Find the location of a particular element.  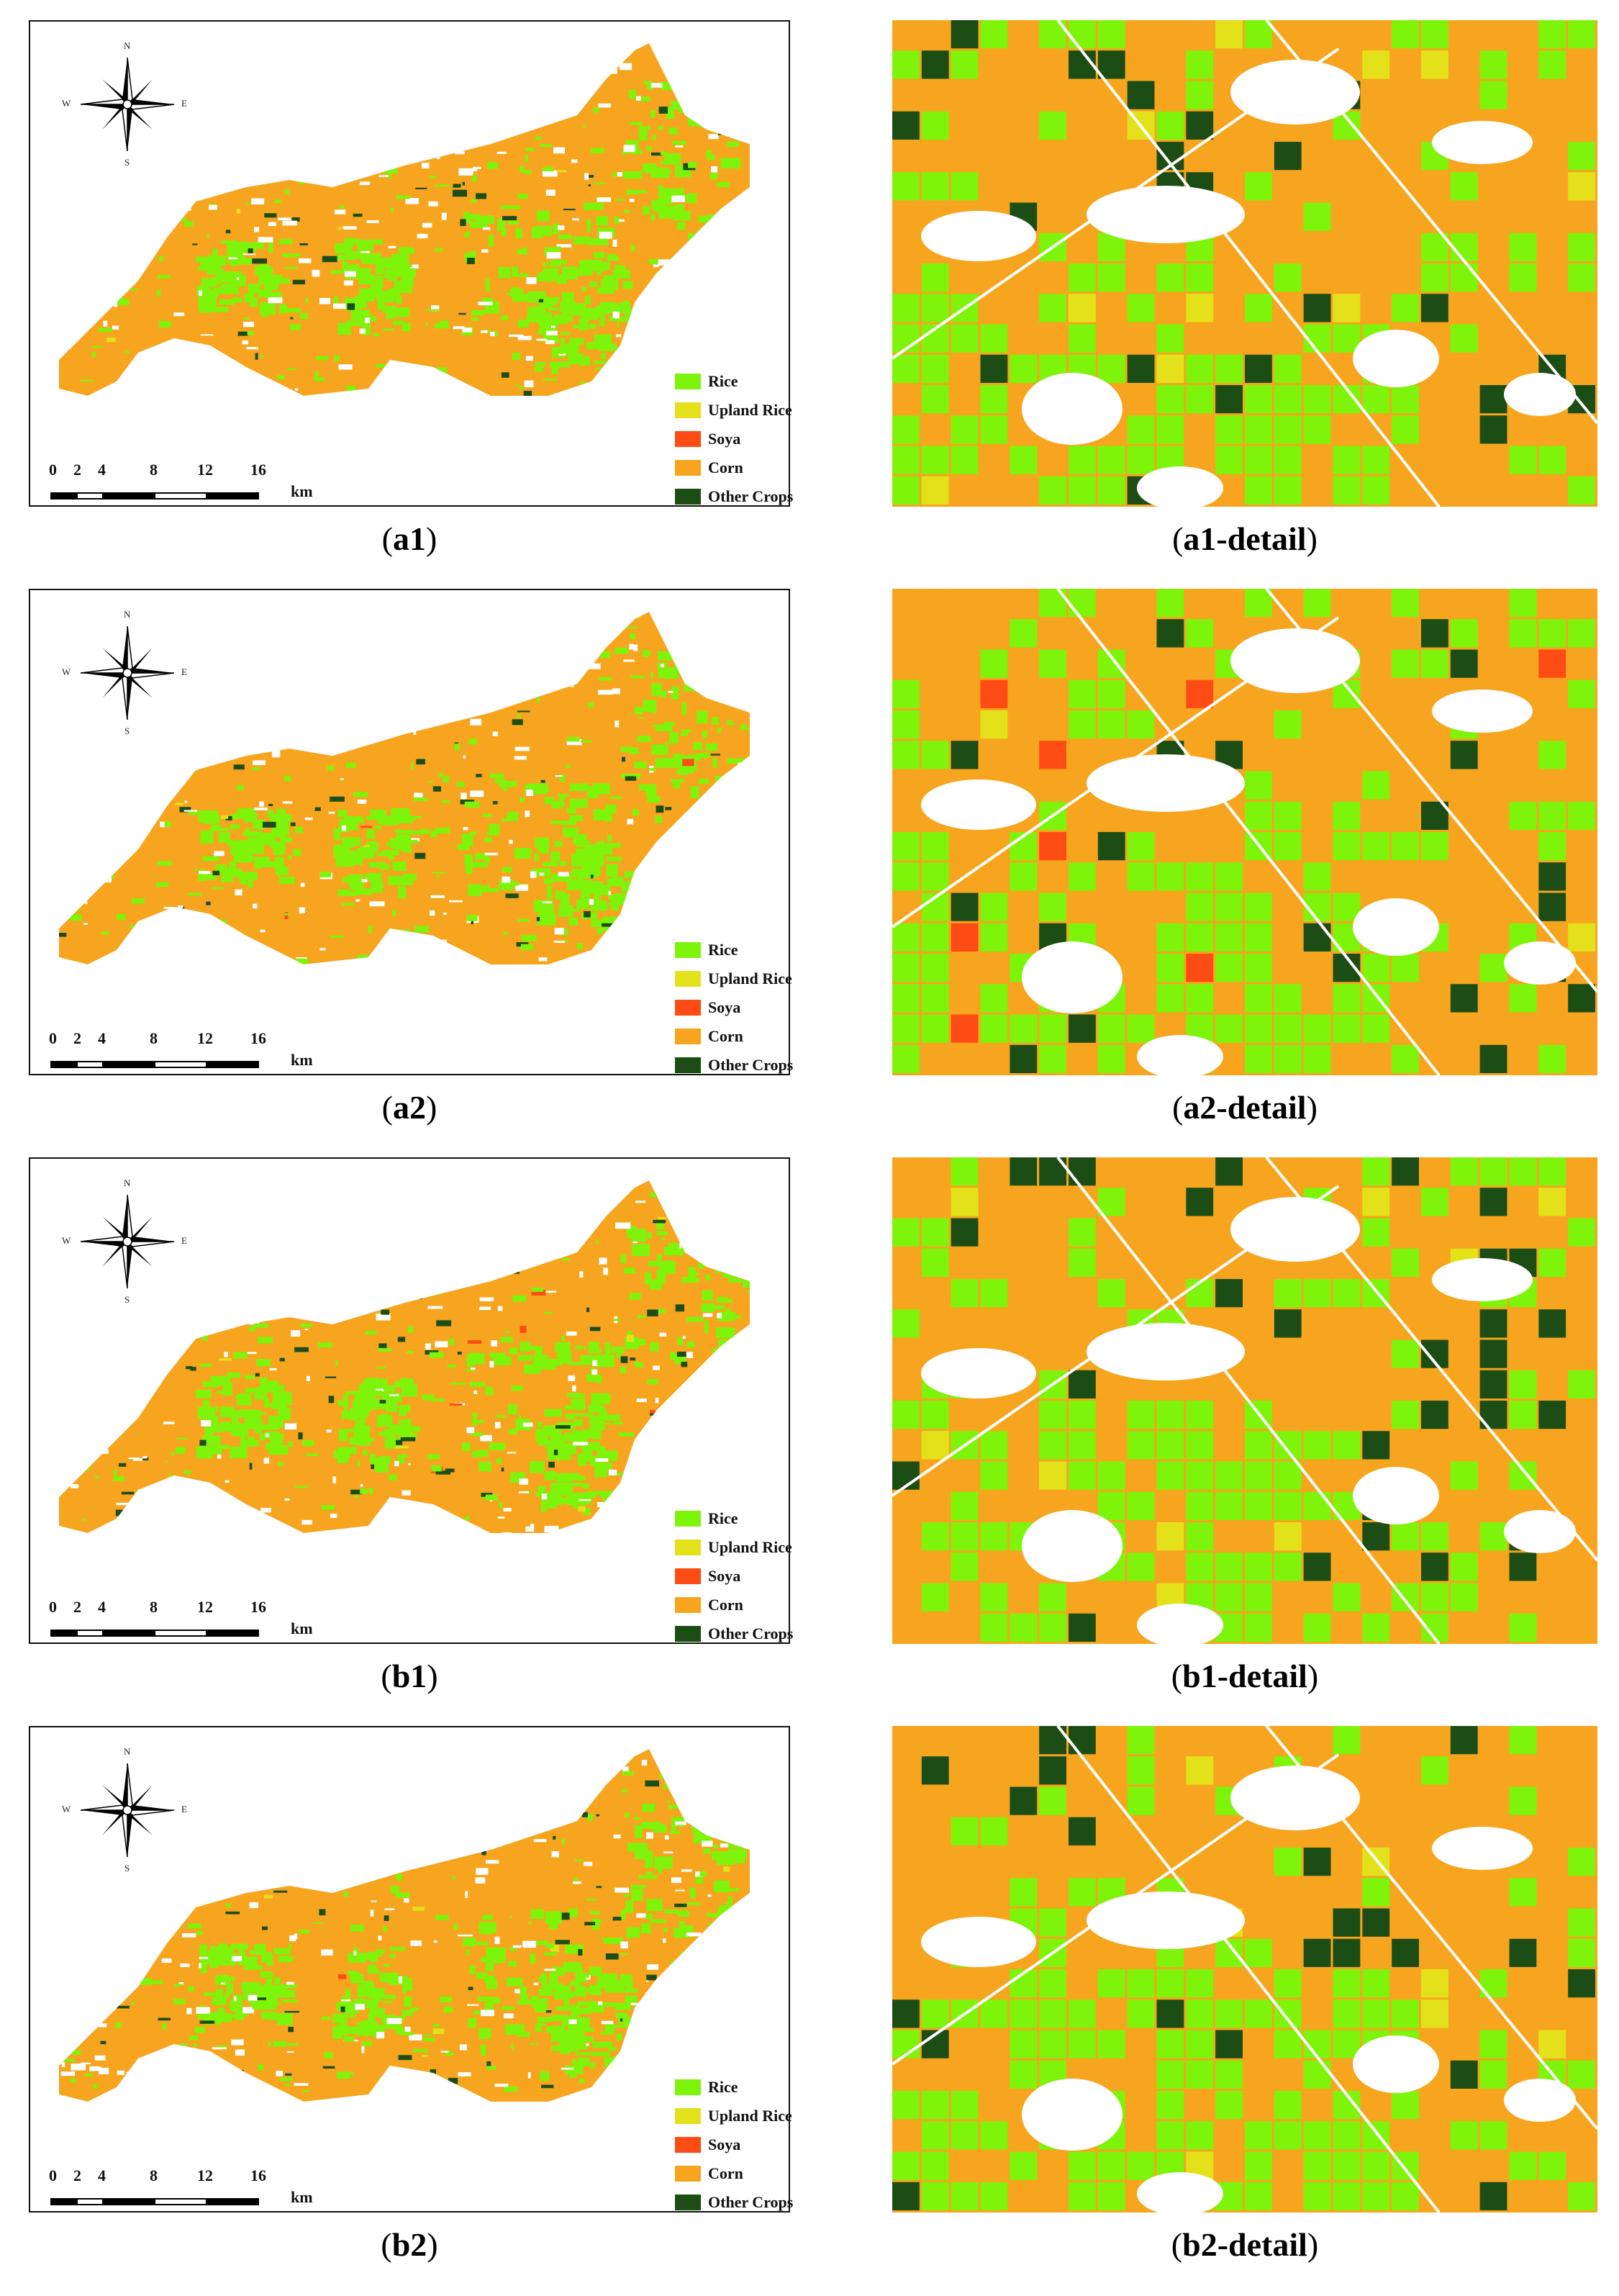

map-caption-text: a2 is located at coordinates (409, 1107).